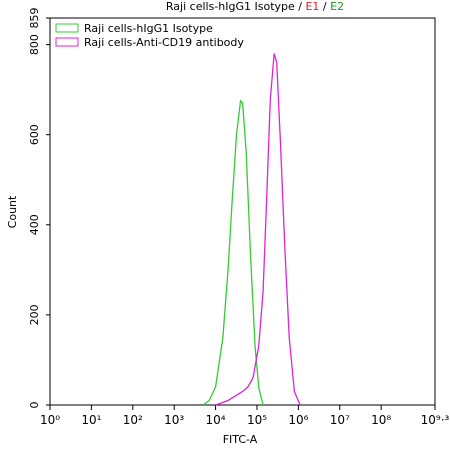 This screenshot has width=450, height=453. I want to click on y-tick-label: 200, so click(34, 314).